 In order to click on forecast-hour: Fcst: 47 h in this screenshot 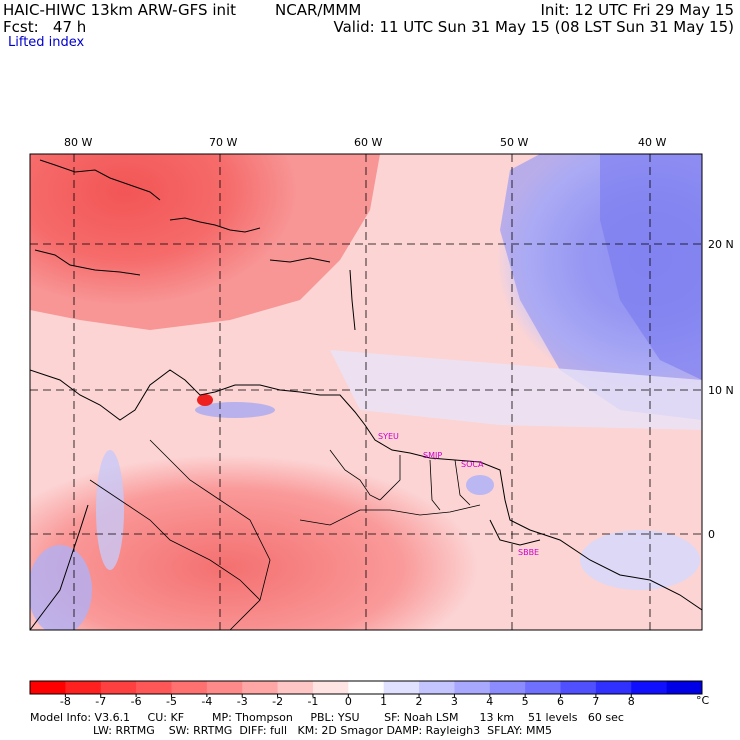, I will do `click(45, 27)`.